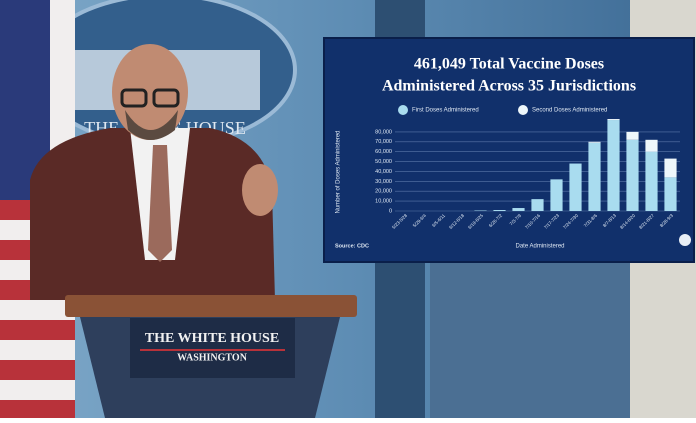  Describe the element at coordinates (212, 348) in the screenshot. I see `podium-sign` at that location.